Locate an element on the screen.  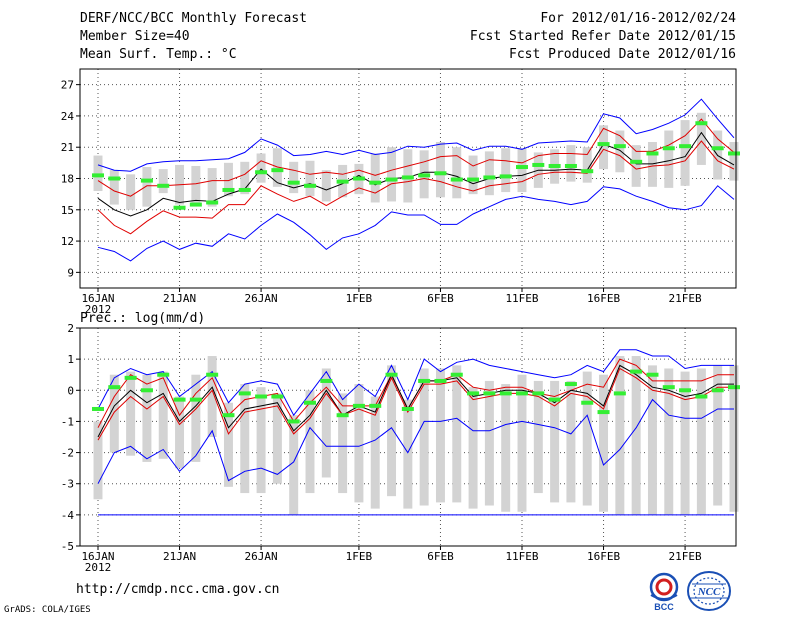
temp-series-spread-lower is located at coordinates (416, 187).